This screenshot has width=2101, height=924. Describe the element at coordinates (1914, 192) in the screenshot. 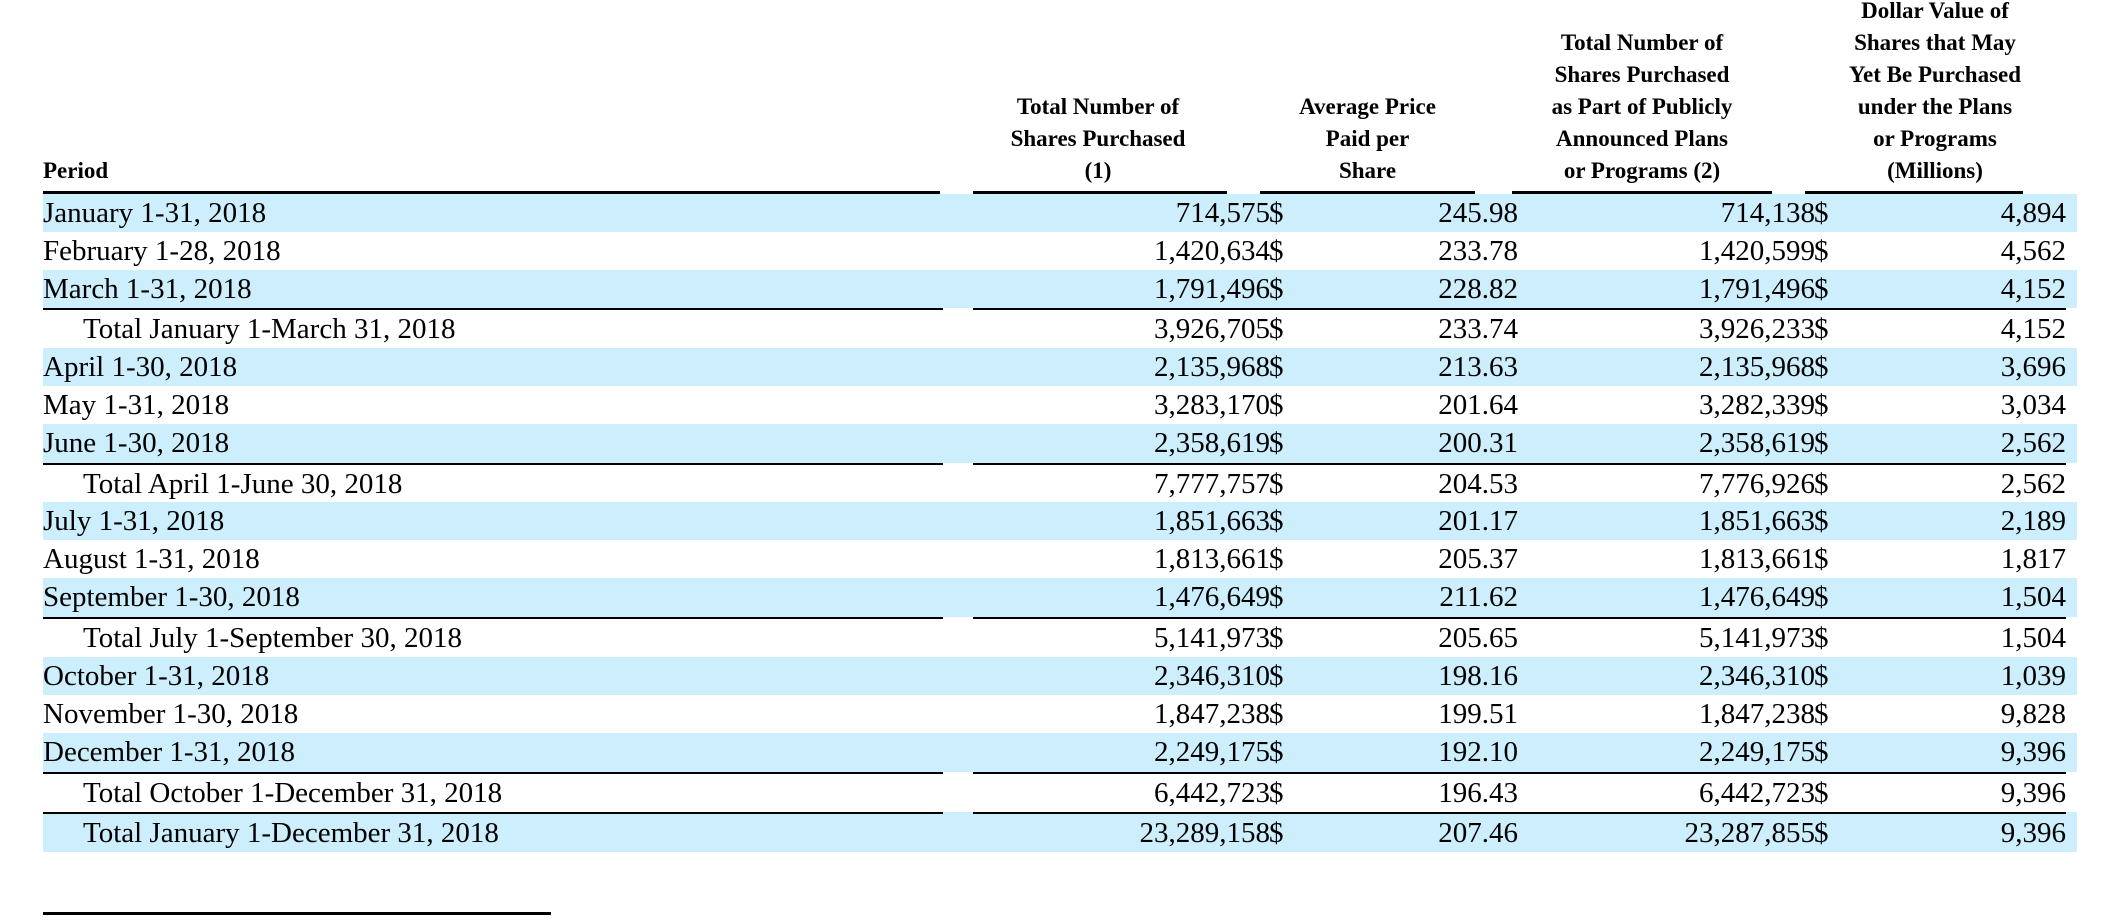

I see `header-rule-dollar-value` at that location.